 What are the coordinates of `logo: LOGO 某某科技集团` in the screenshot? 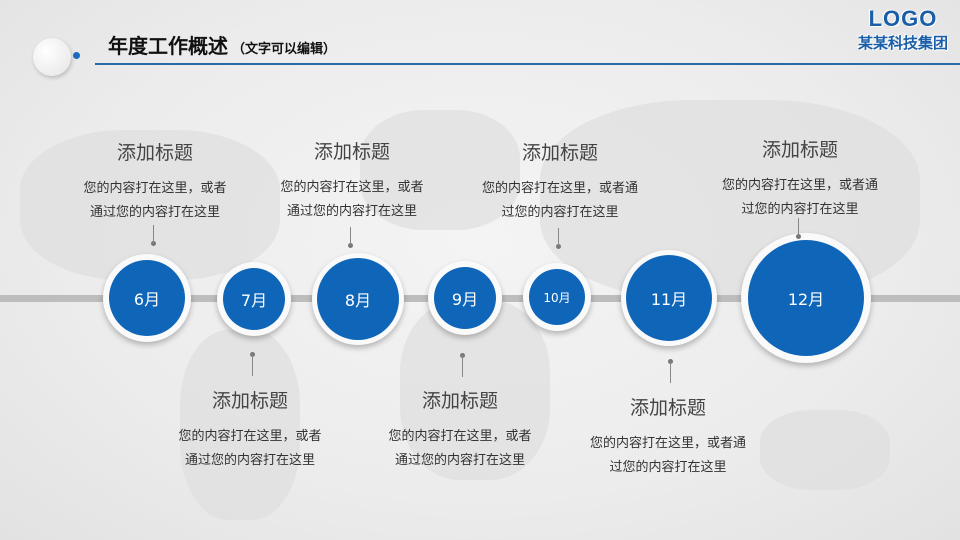 It's located at (903, 29).